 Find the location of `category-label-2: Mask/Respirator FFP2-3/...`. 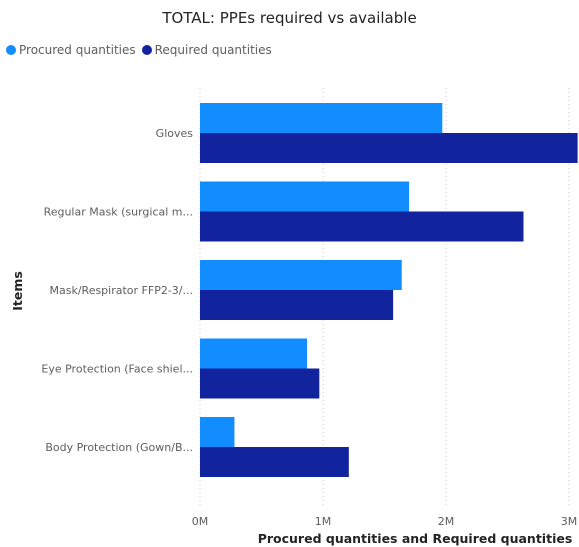

category-label-2: Mask/Respirator FFP2-3/... is located at coordinates (122, 290).